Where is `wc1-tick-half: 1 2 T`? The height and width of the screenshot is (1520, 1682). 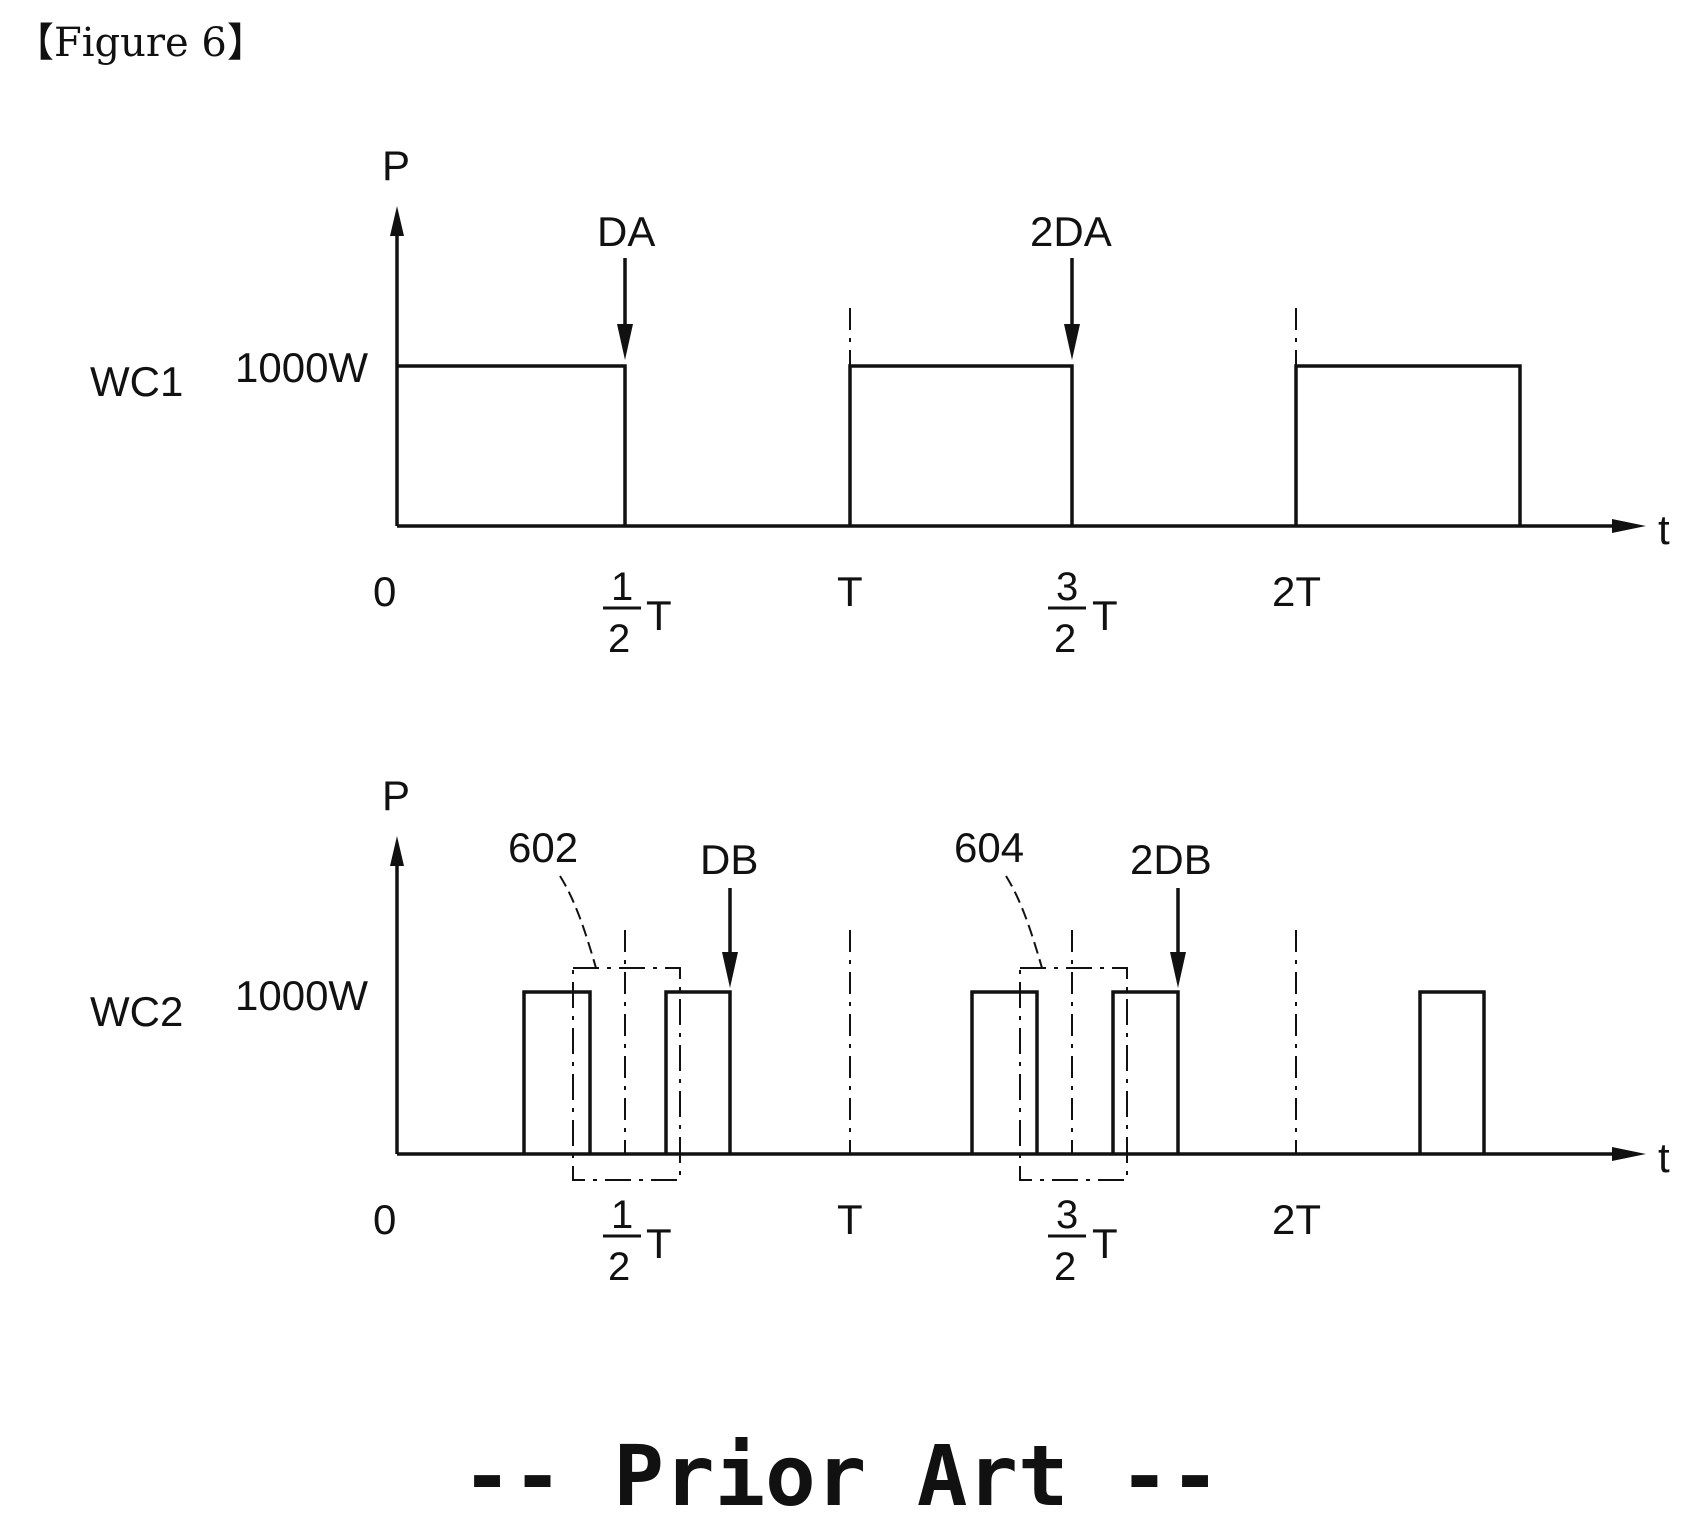
wc1-tick-half: 1 2 T is located at coordinates (637, 613).